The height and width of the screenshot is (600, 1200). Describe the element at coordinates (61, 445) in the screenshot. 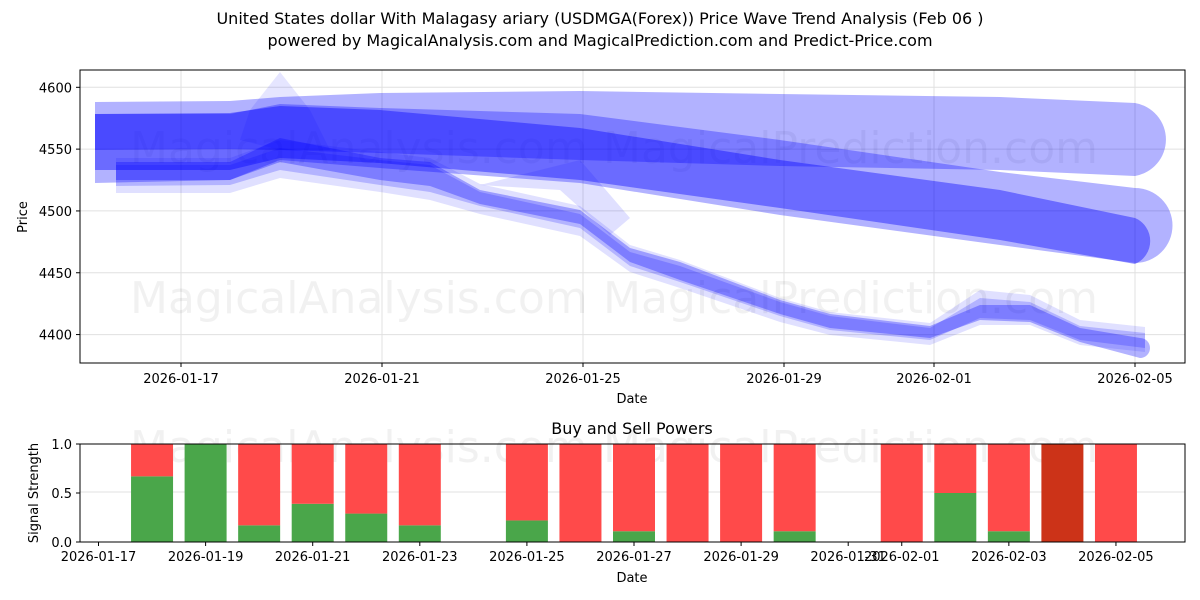

I see `y-tick-label: 1.0` at that location.